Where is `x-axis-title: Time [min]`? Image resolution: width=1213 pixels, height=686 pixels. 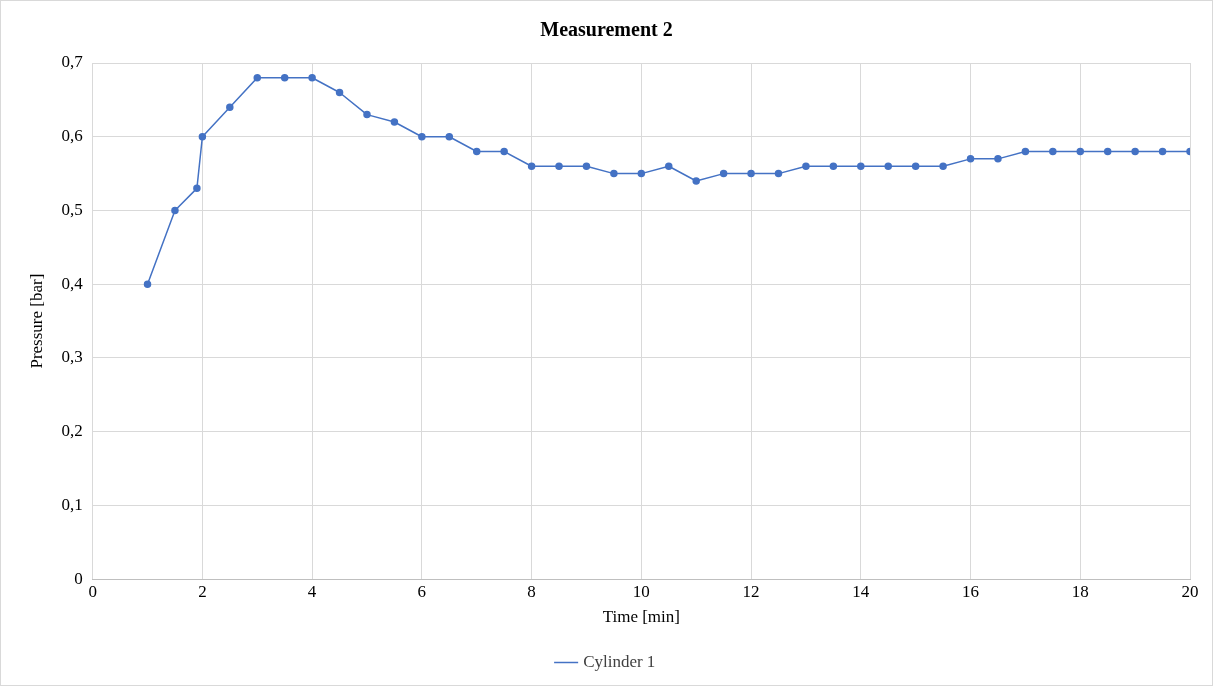
x-axis-title: Time [min] is located at coordinates (641, 617).